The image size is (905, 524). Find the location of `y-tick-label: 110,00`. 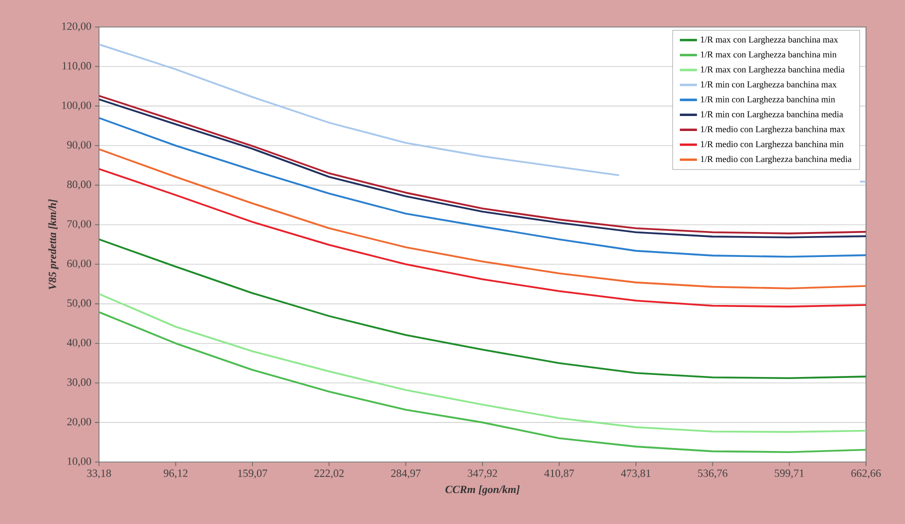

y-tick-label: 110,00 is located at coordinates (77, 67).